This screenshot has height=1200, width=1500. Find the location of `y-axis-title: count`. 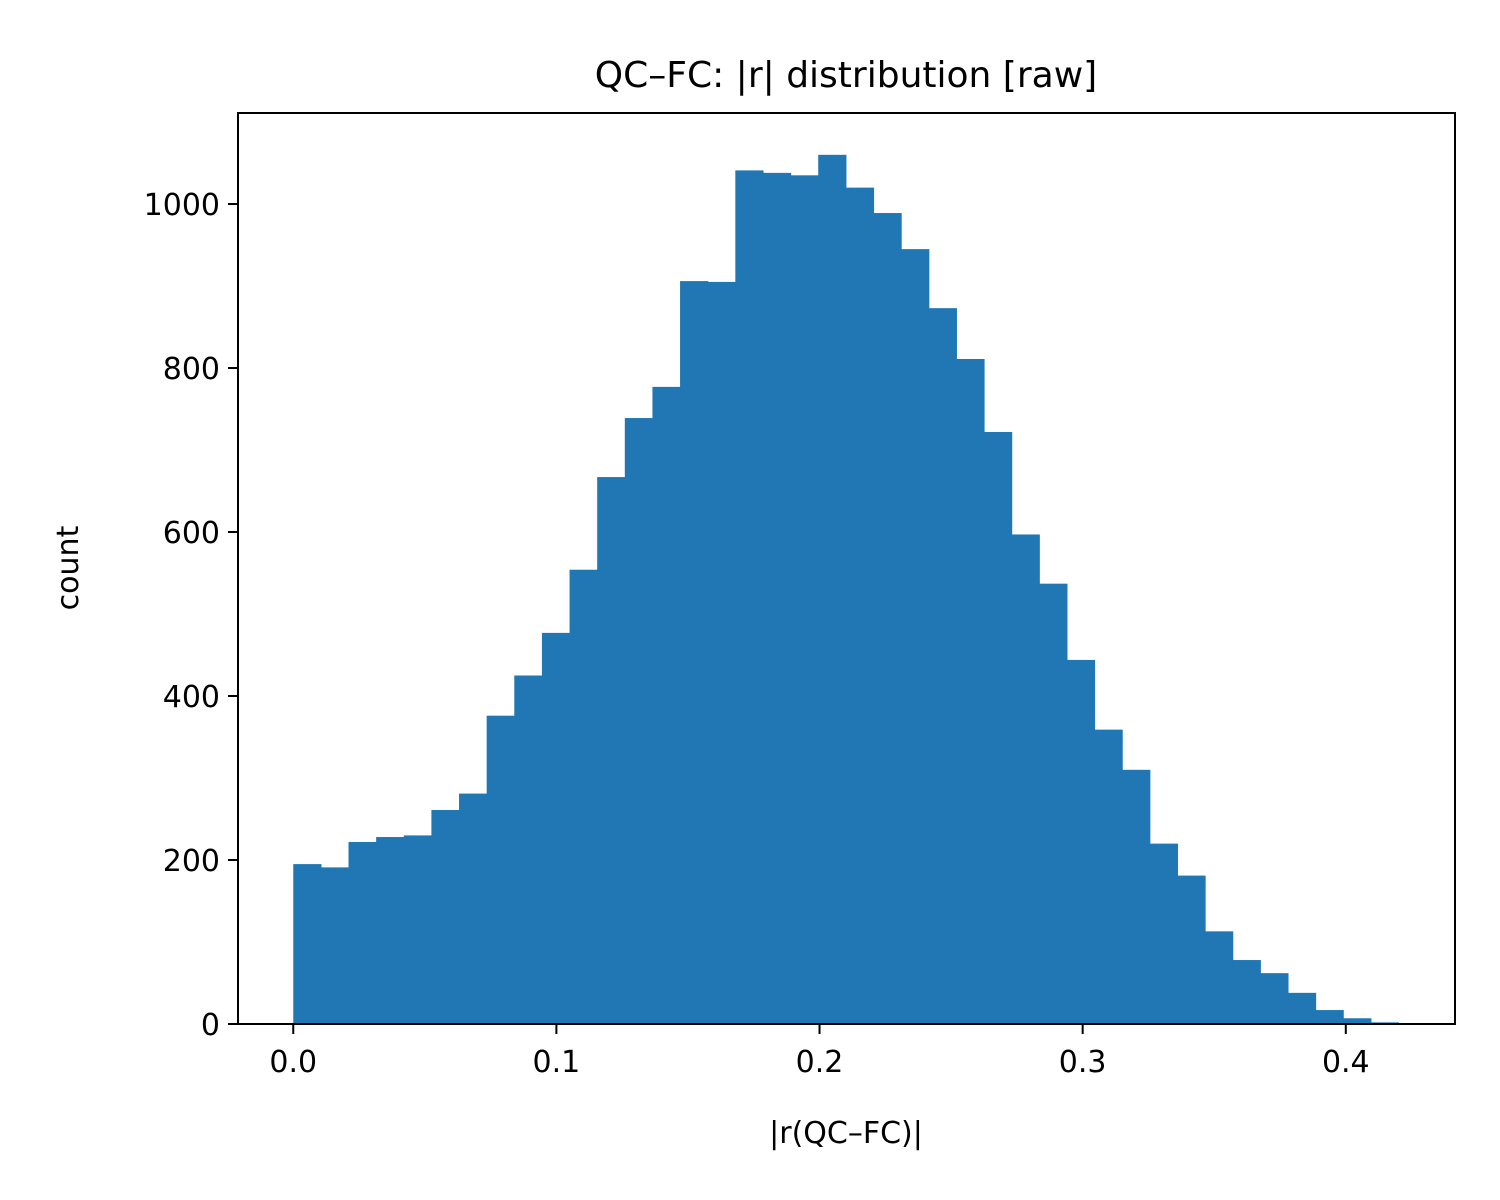

y-axis-title: count is located at coordinates (68, 567).